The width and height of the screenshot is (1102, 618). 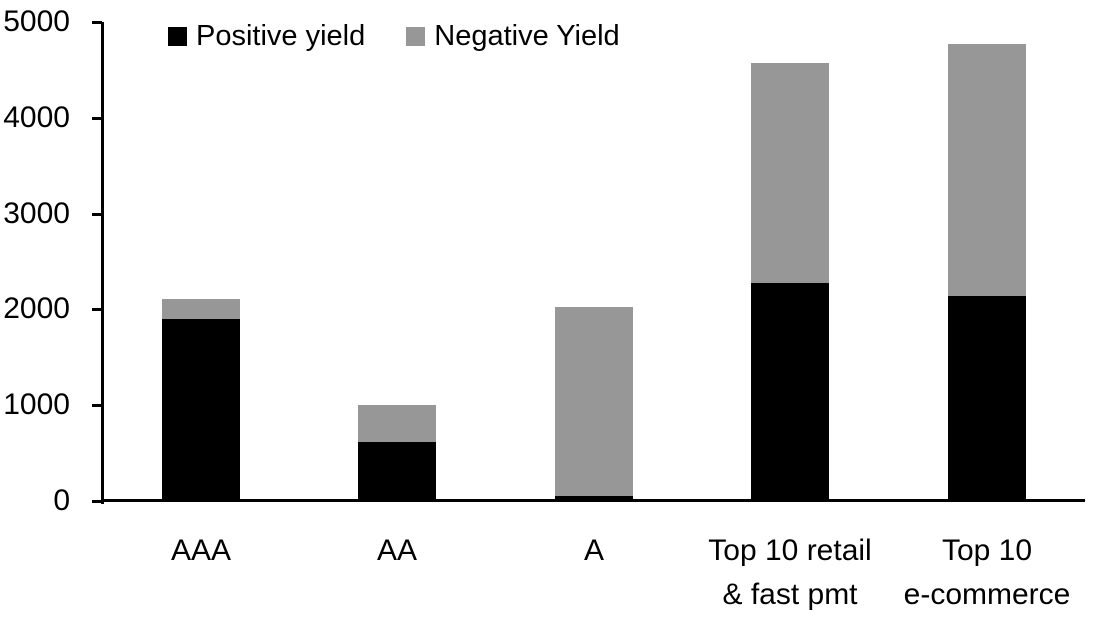 I want to click on y-axis-tick-label: 2000, so click(x=36, y=308).